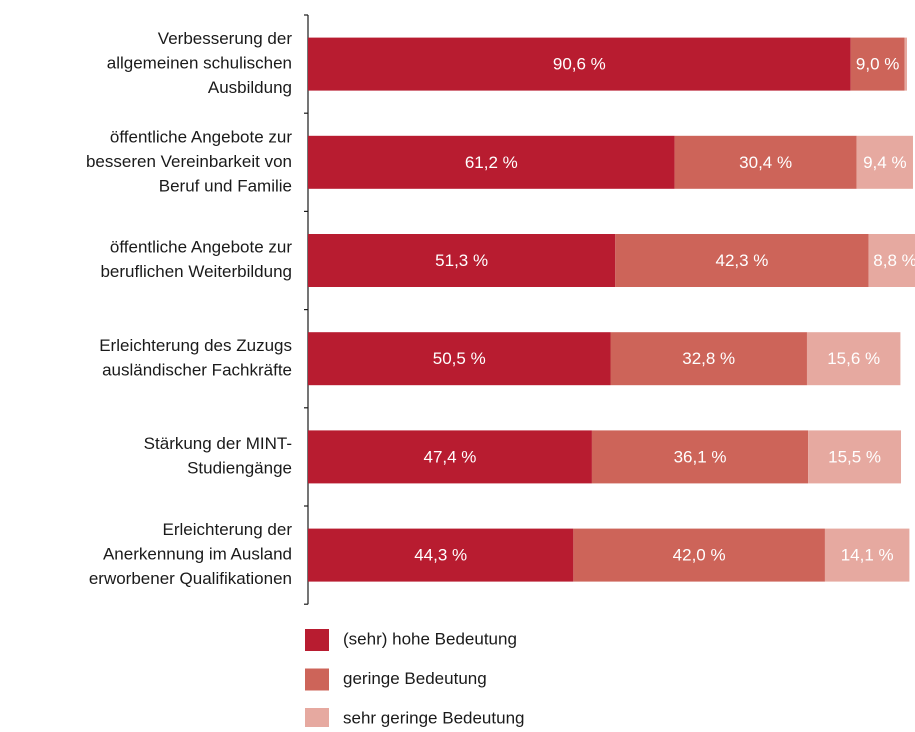 The image size is (915, 732). What do you see at coordinates (415, 678) in the screenshot?
I see `legend-label: geringe Bedeutung` at bounding box center [415, 678].